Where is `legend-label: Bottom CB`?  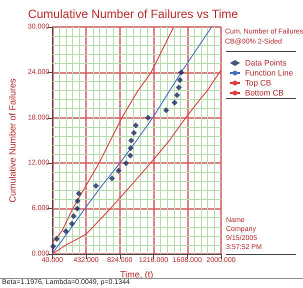
legend-label: Bottom CB is located at coordinates (264, 93).